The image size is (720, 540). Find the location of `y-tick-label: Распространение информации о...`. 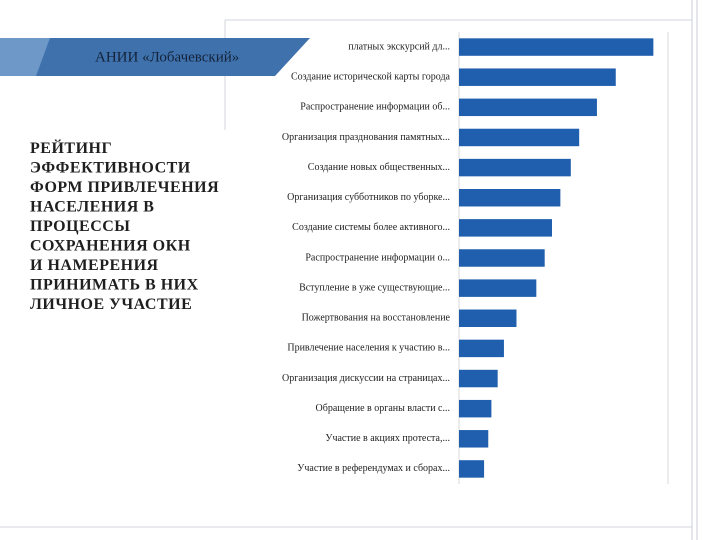

y-tick-label: Распространение информации о... is located at coordinates (377, 257).